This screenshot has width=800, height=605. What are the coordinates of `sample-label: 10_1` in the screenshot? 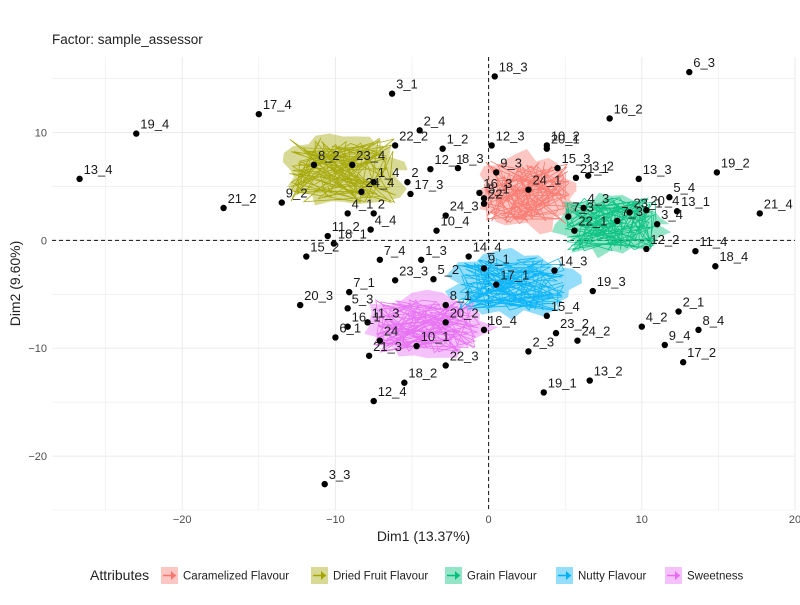 It's located at (435, 336).